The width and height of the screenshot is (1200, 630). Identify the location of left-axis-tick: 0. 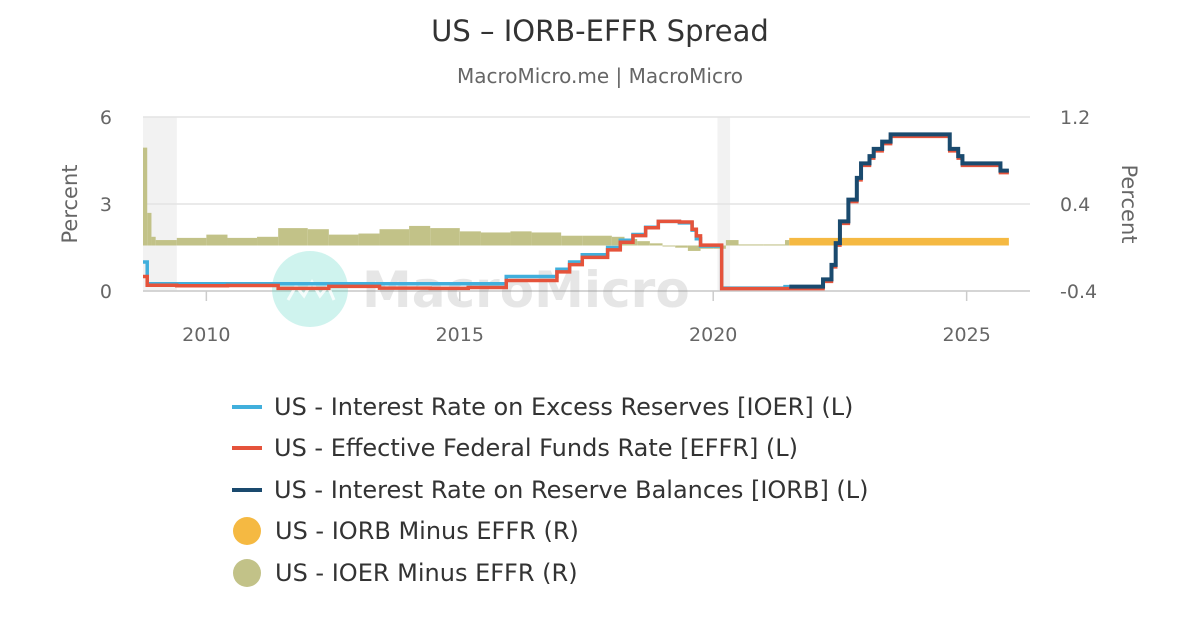
(106, 292).